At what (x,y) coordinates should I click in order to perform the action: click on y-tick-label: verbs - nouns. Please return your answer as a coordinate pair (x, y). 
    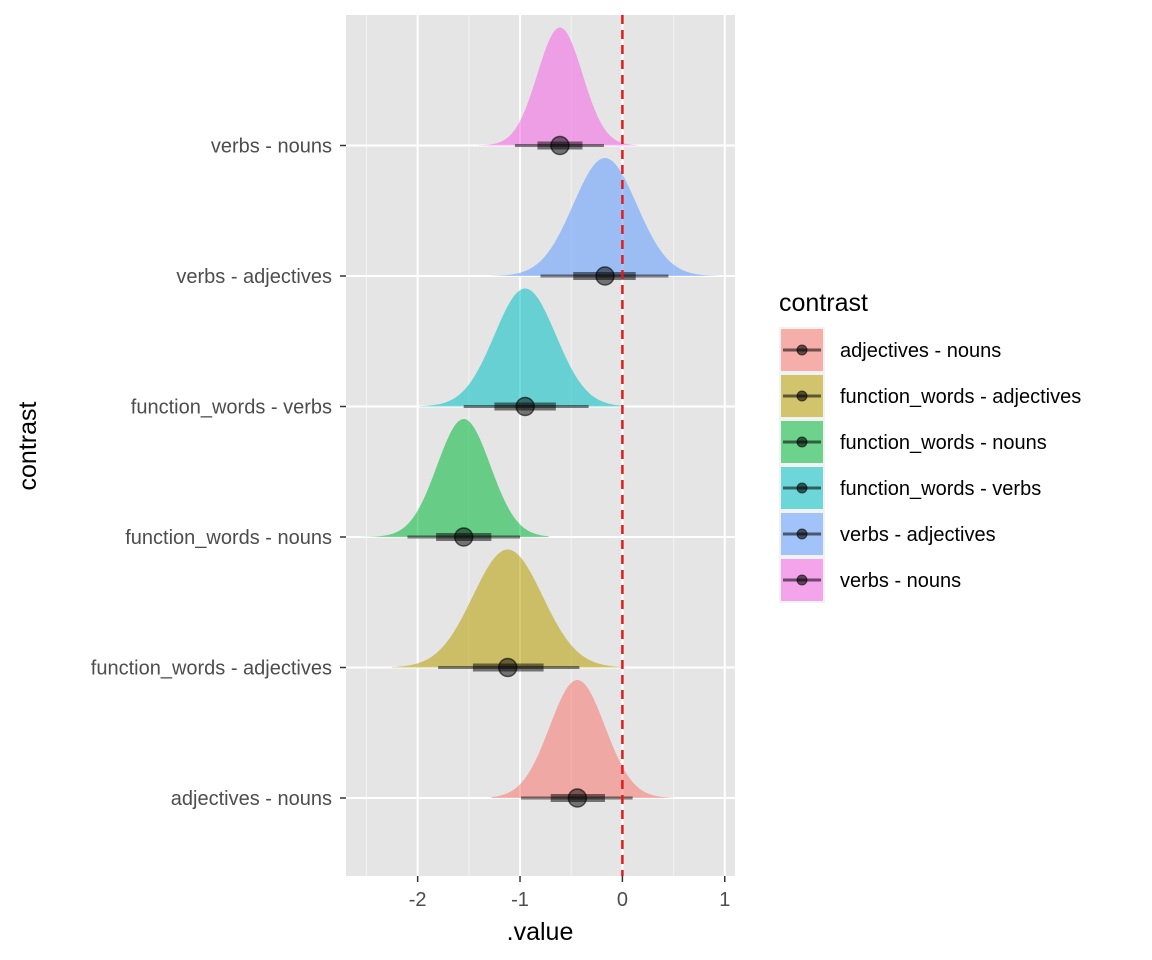
    Looking at the image, I should click on (271, 147).